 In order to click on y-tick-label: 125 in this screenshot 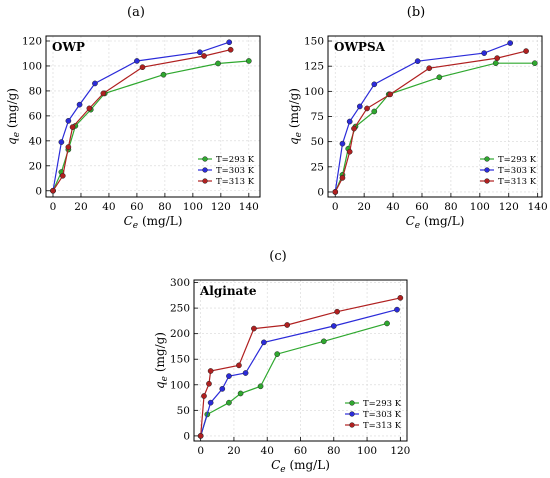, I will do `click(314, 67)`.